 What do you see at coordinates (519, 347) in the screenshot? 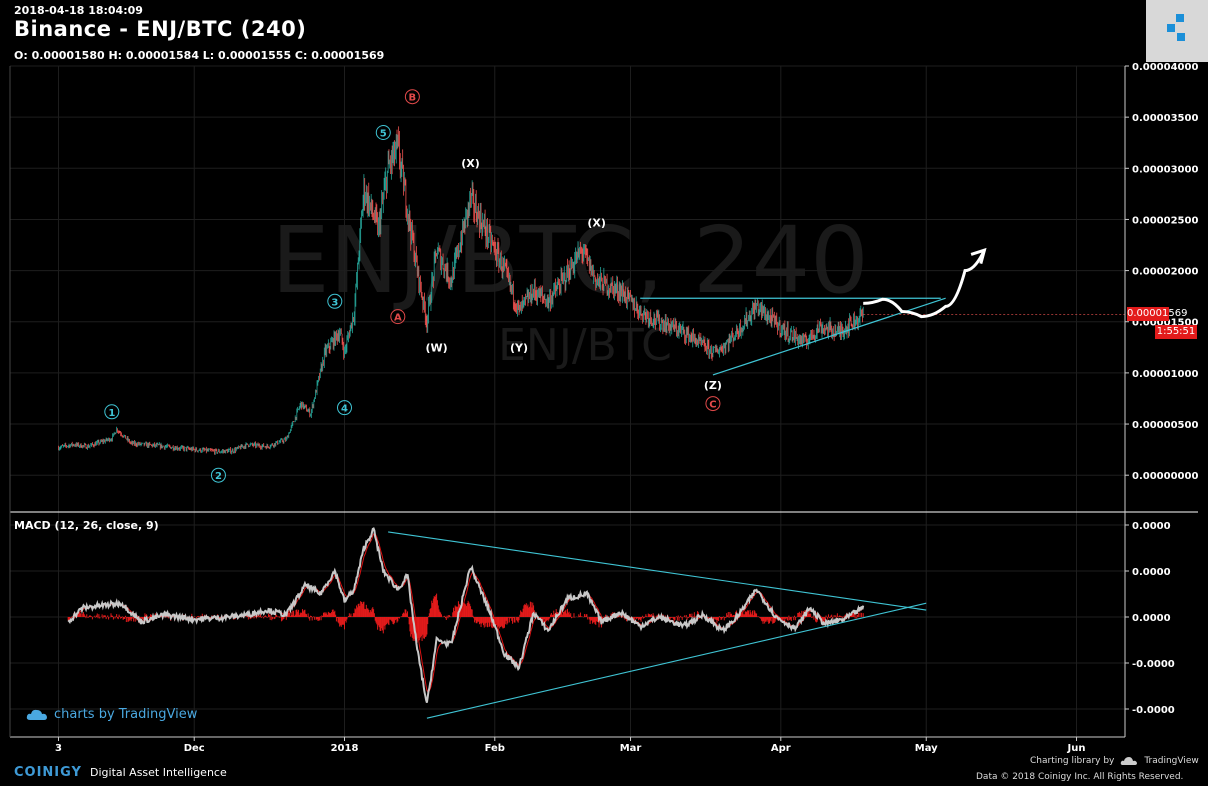
I see `wave-label: (Y)` at bounding box center [519, 347].